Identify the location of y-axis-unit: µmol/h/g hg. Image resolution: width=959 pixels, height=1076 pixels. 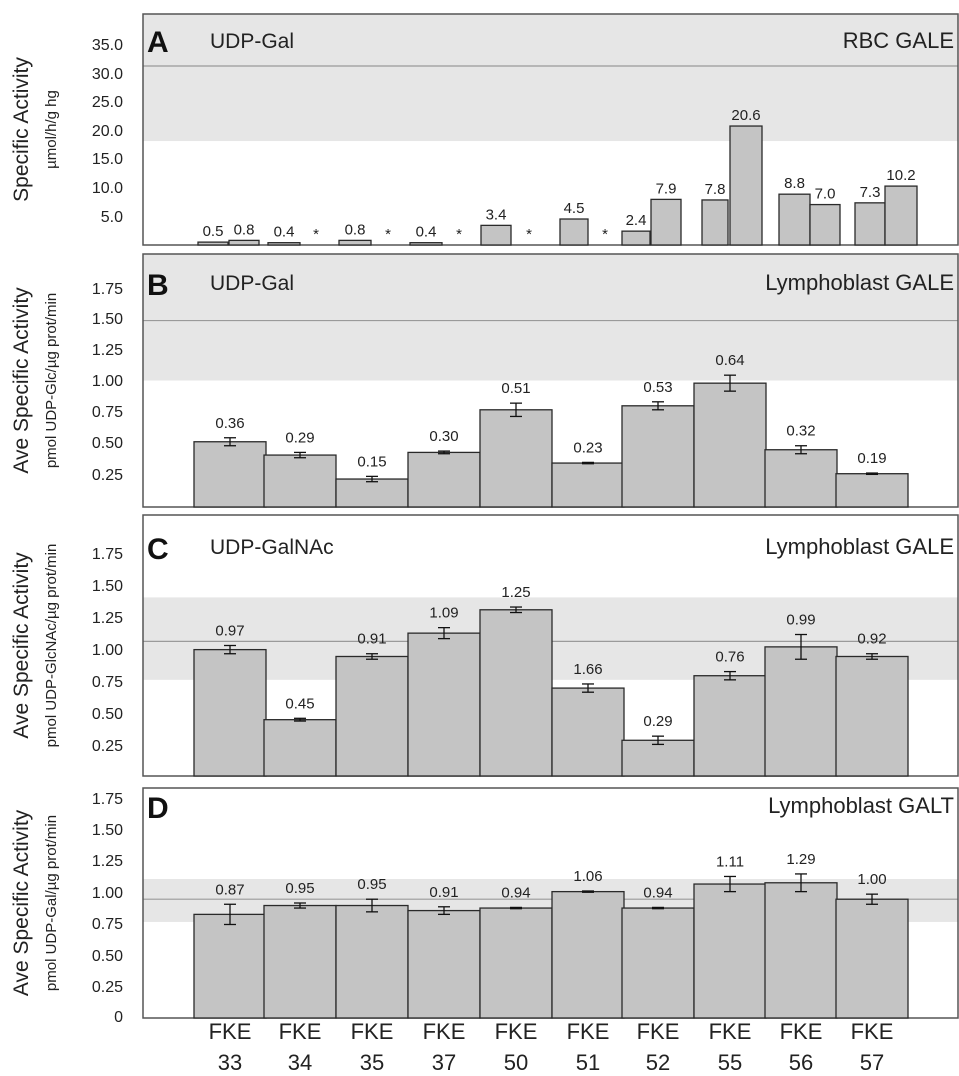
(51, 129).